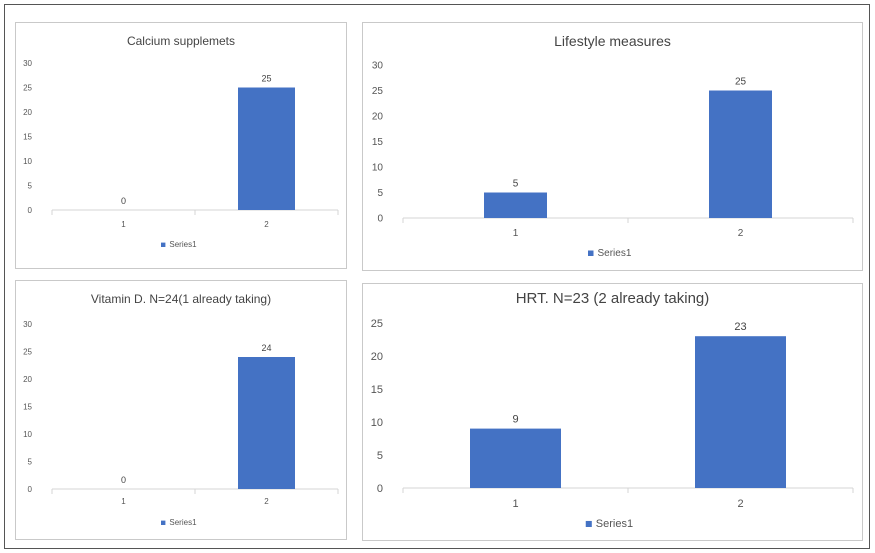  What do you see at coordinates (612, 41) in the screenshot?
I see `chart-title: Lifestyle measures` at bounding box center [612, 41].